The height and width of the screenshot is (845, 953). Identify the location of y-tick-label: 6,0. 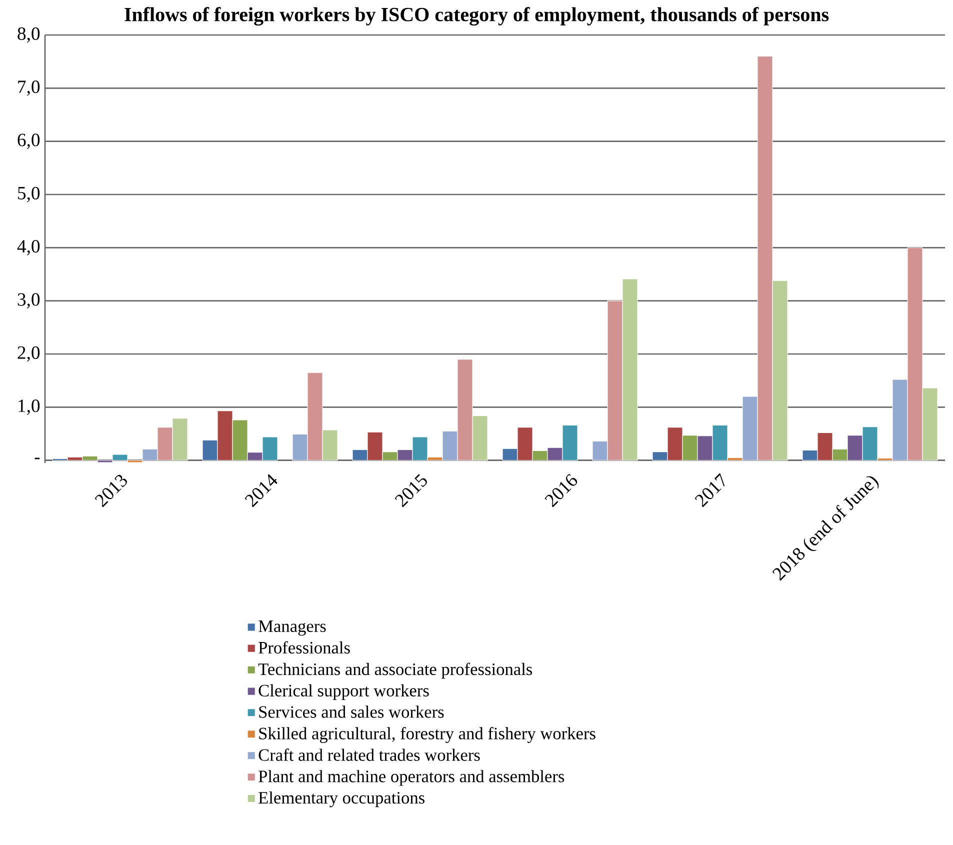
(29, 141).